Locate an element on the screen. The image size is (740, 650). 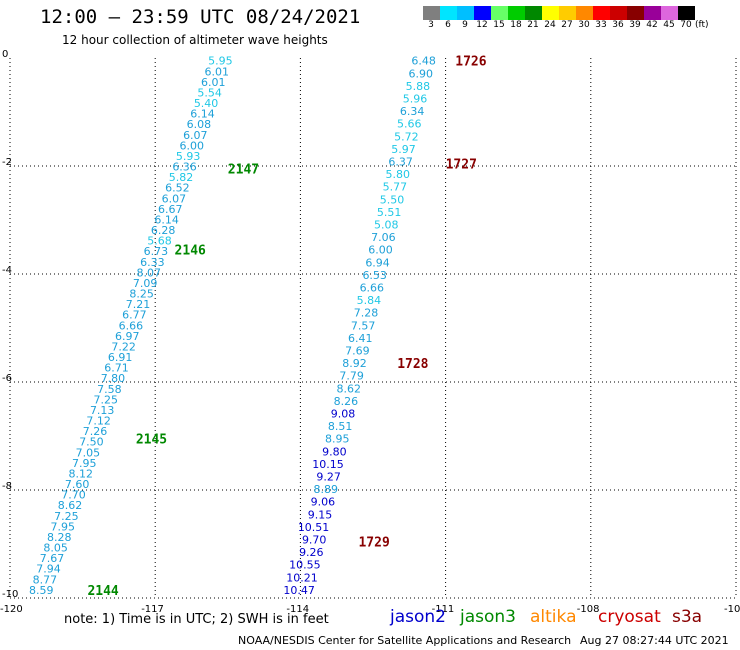
swh-value-label: 5.95 is located at coordinates (220, 61).